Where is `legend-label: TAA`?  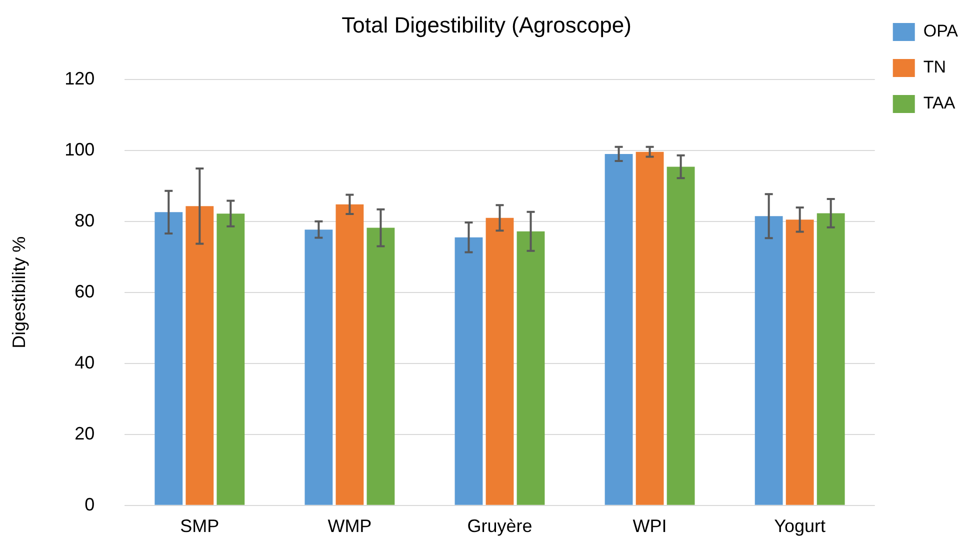 legend-label: TAA is located at coordinates (939, 103).